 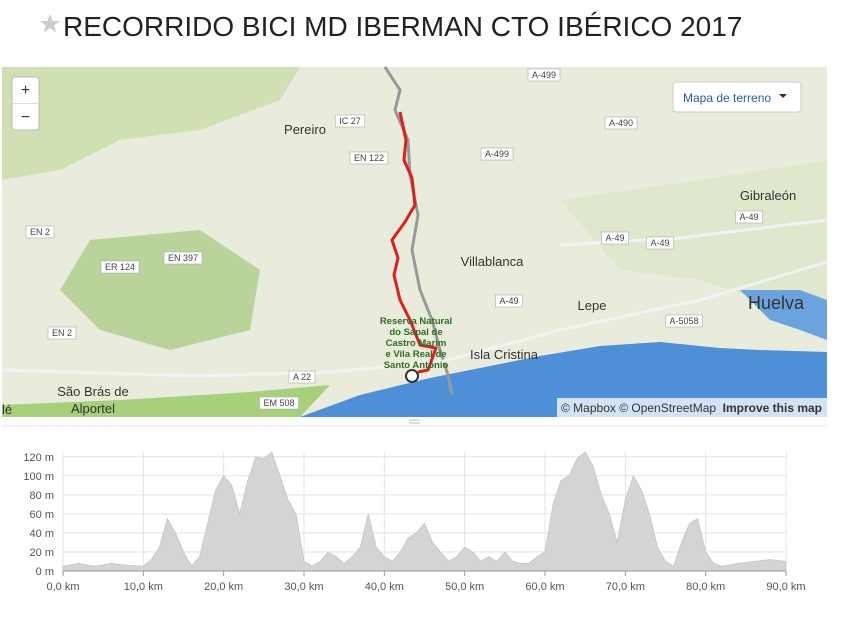 What do you see at coordinates (727, 98) in the screenshot?
I see `layer-dropdown-label: Mapa de terreno` at bounding box center [727, 98].